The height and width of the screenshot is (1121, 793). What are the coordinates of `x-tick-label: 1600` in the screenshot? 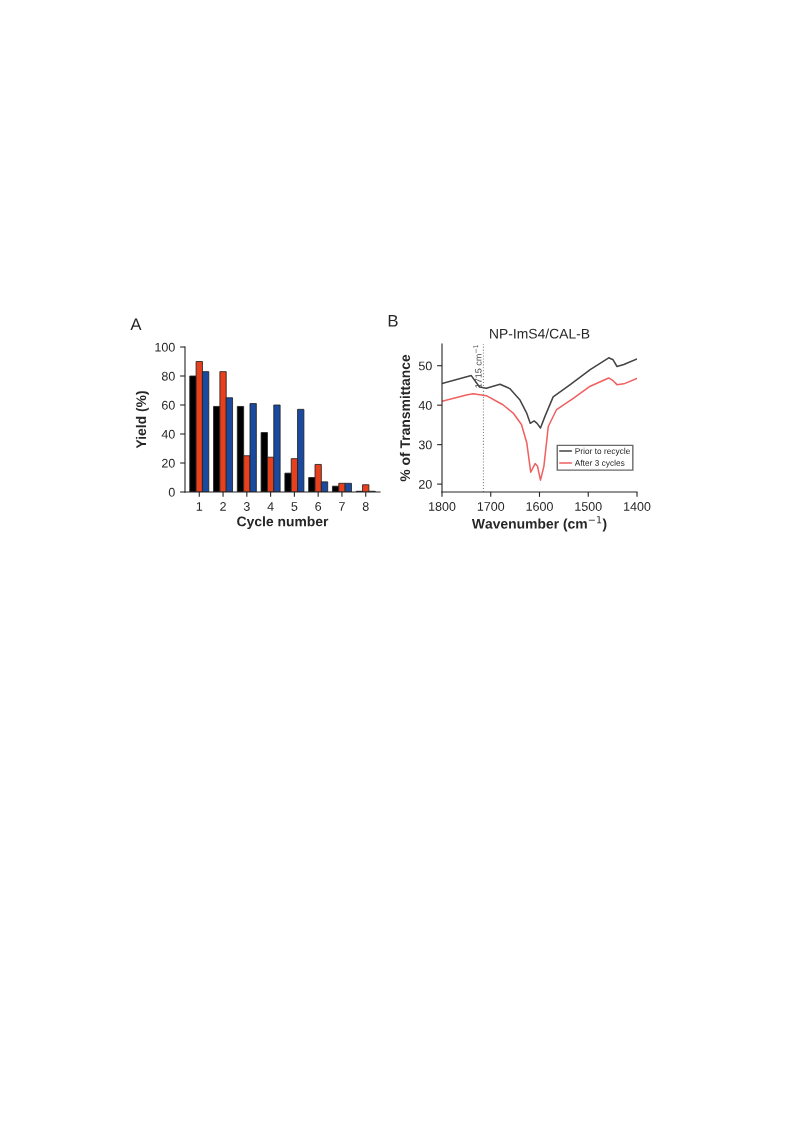 It's located at (539, 506).